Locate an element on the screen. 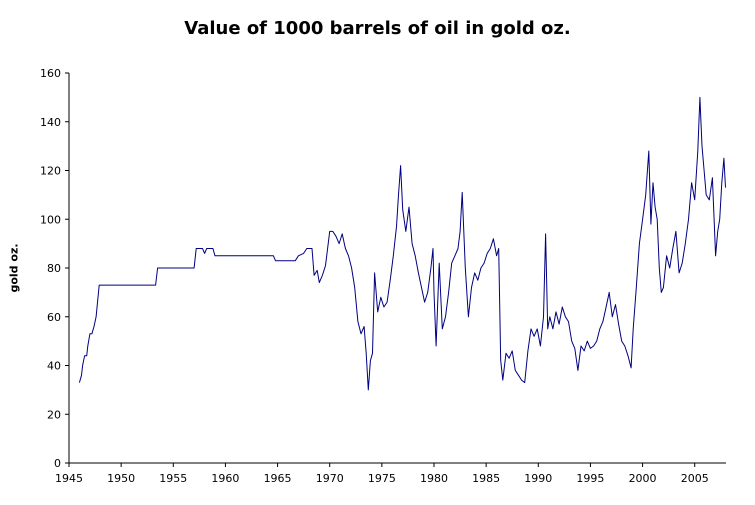 This screenshot has width=755, height=505. y-tick-label: 160 is located at coordinates (50, 73).